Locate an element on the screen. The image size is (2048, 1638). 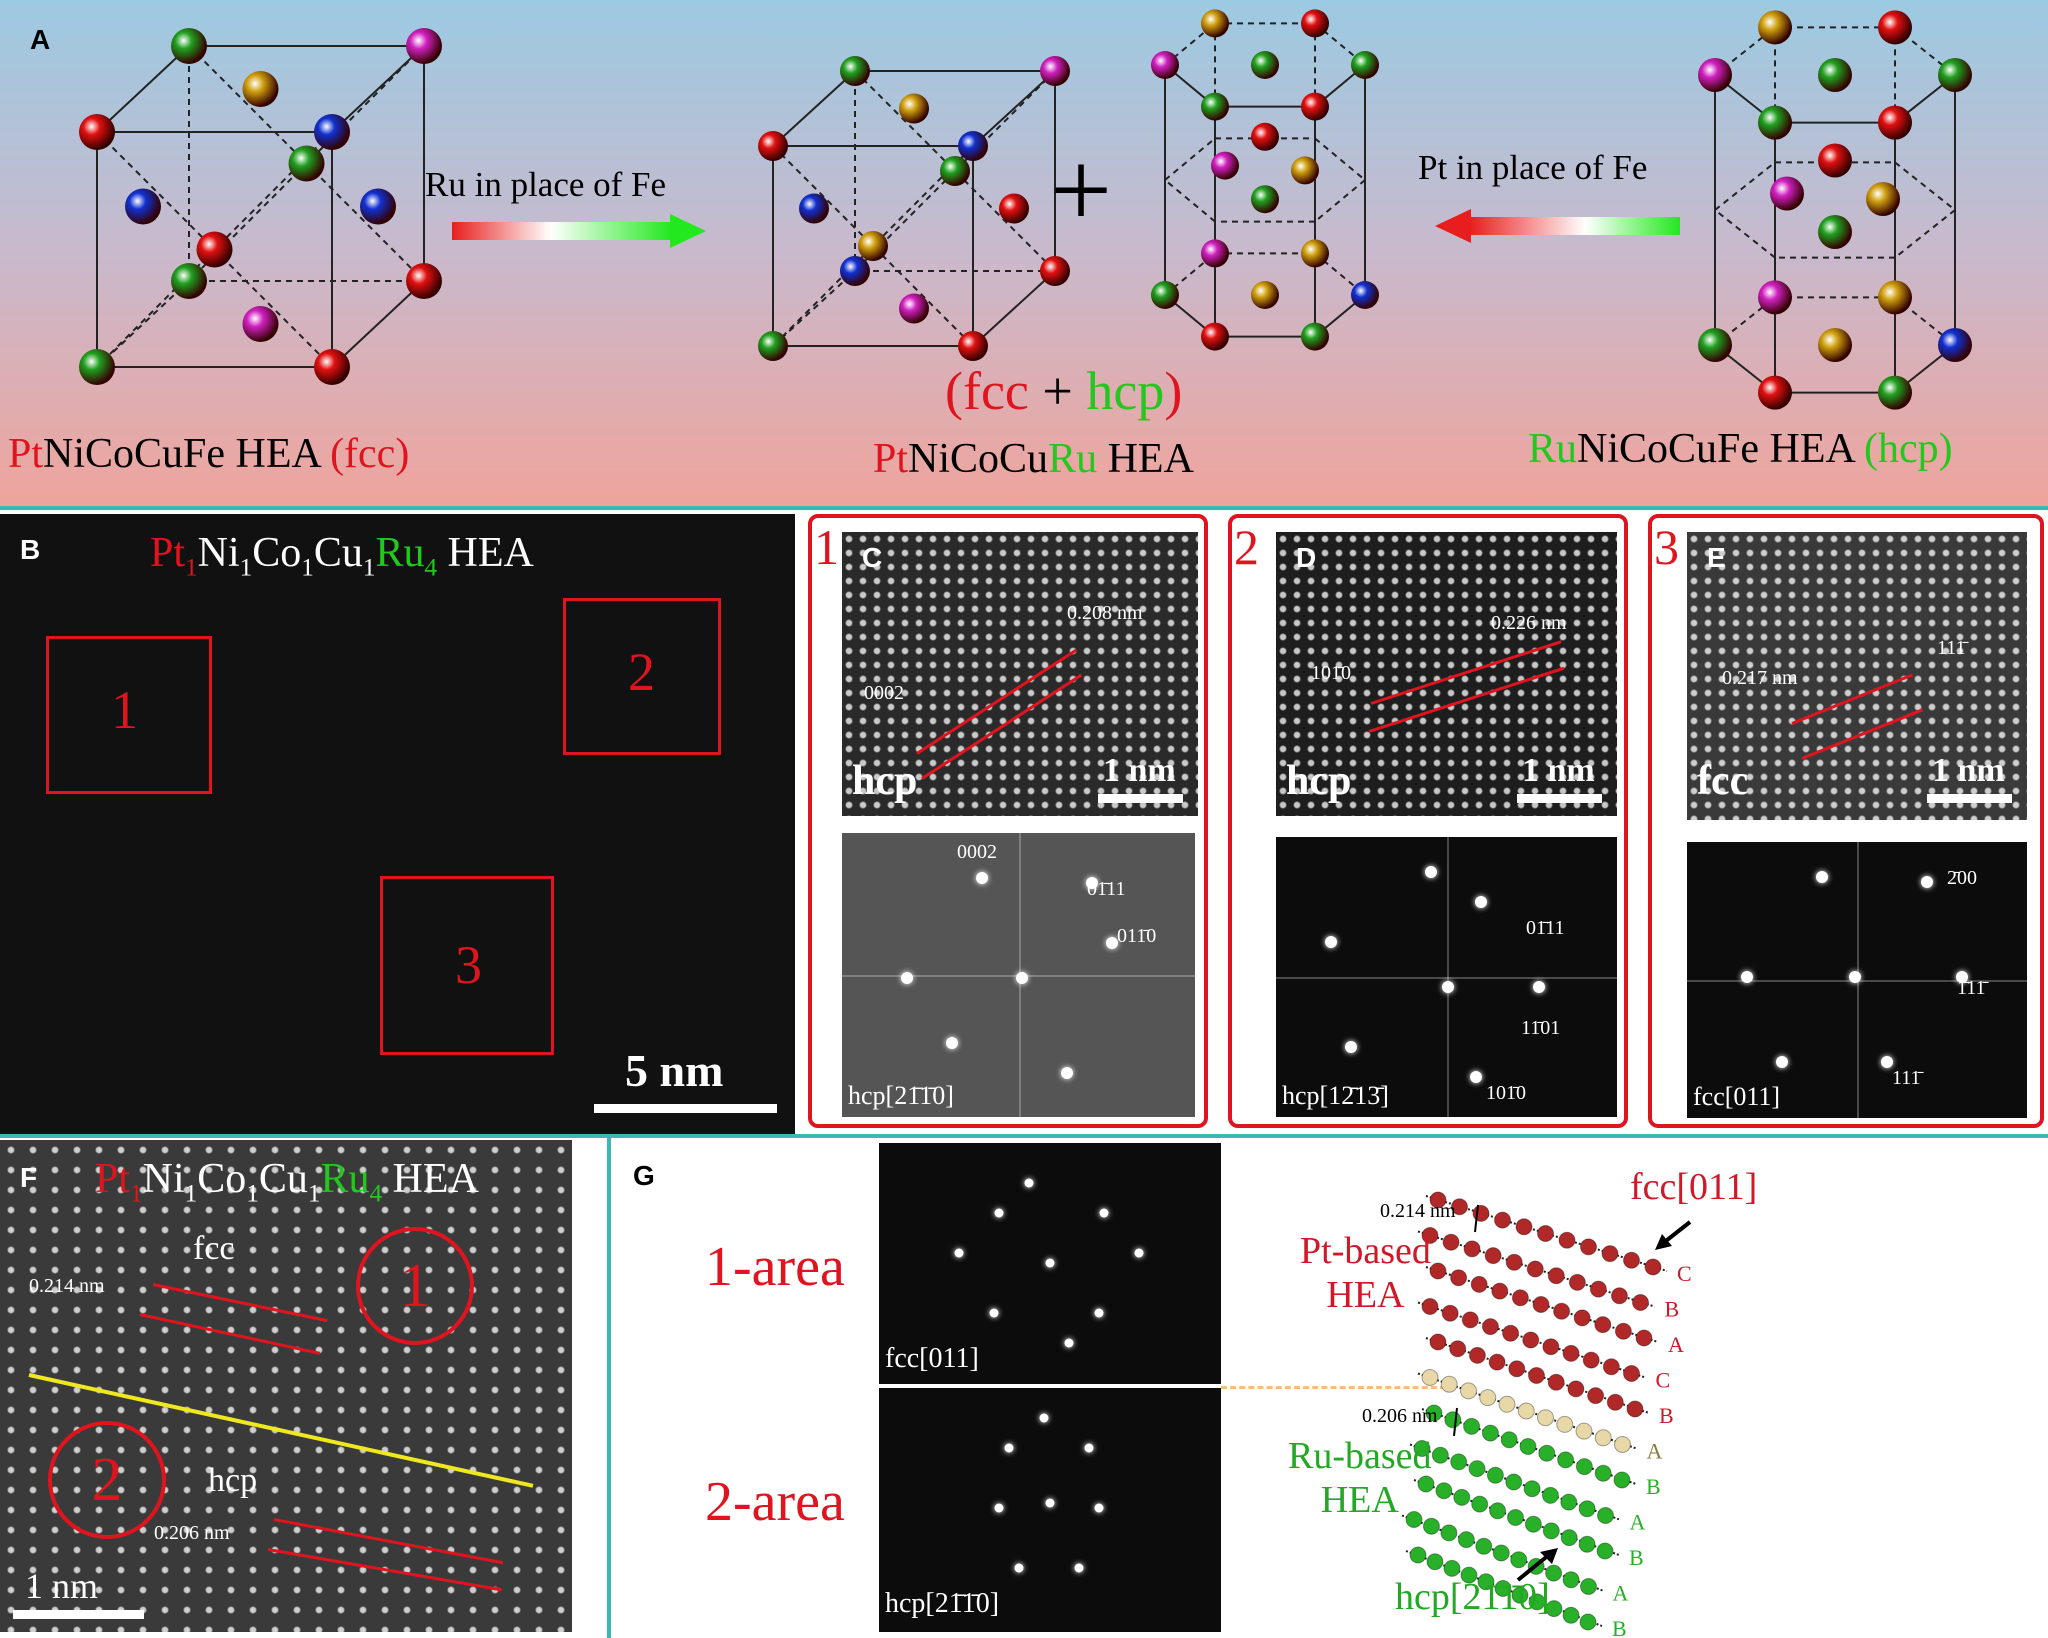
panel-letter: C is located at coordinates (872, 557).